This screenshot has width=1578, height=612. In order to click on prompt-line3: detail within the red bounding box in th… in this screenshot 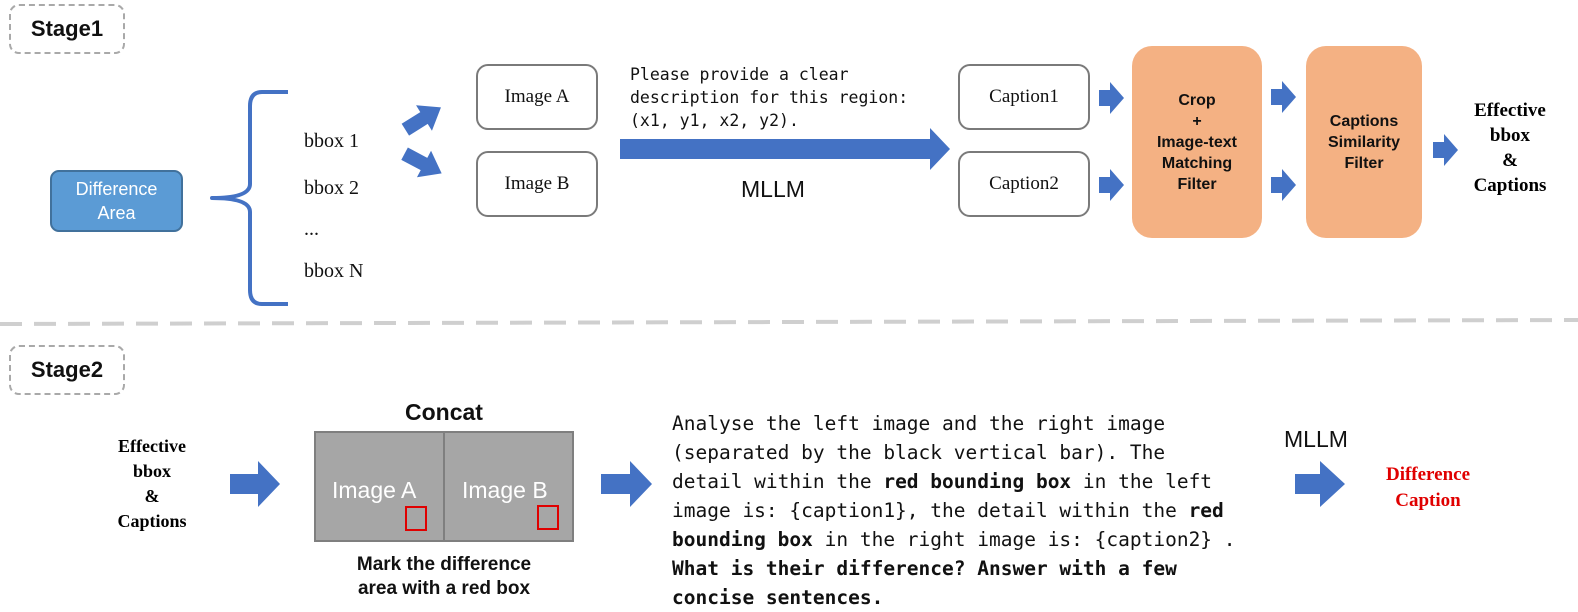, I will do `click(954, 481)`.